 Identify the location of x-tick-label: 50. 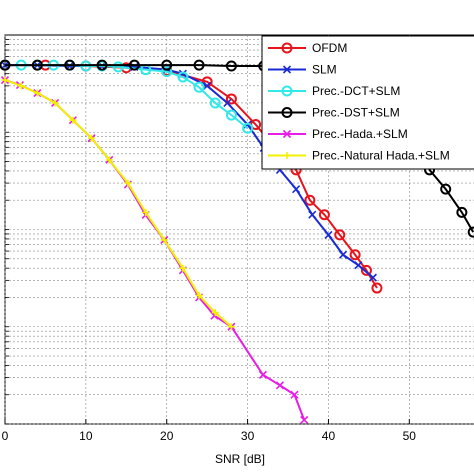
(410, 436).